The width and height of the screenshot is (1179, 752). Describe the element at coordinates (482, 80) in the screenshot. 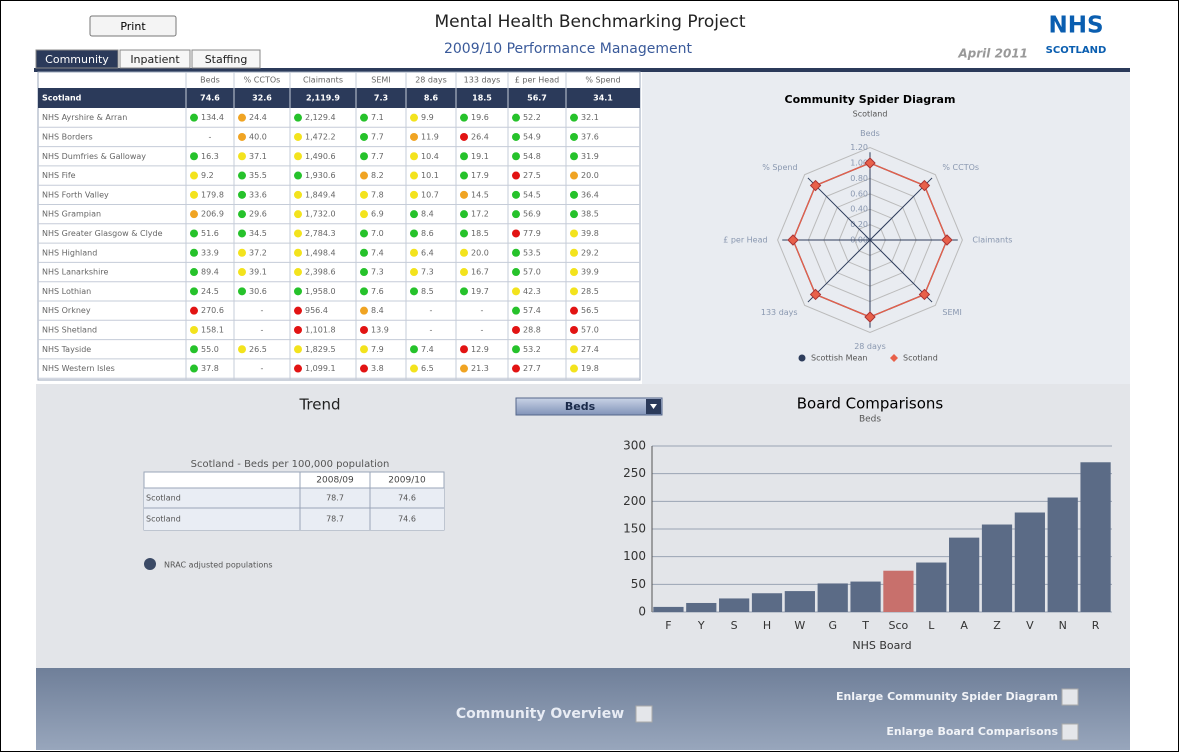

I see `column-header: 133 days` at that location.